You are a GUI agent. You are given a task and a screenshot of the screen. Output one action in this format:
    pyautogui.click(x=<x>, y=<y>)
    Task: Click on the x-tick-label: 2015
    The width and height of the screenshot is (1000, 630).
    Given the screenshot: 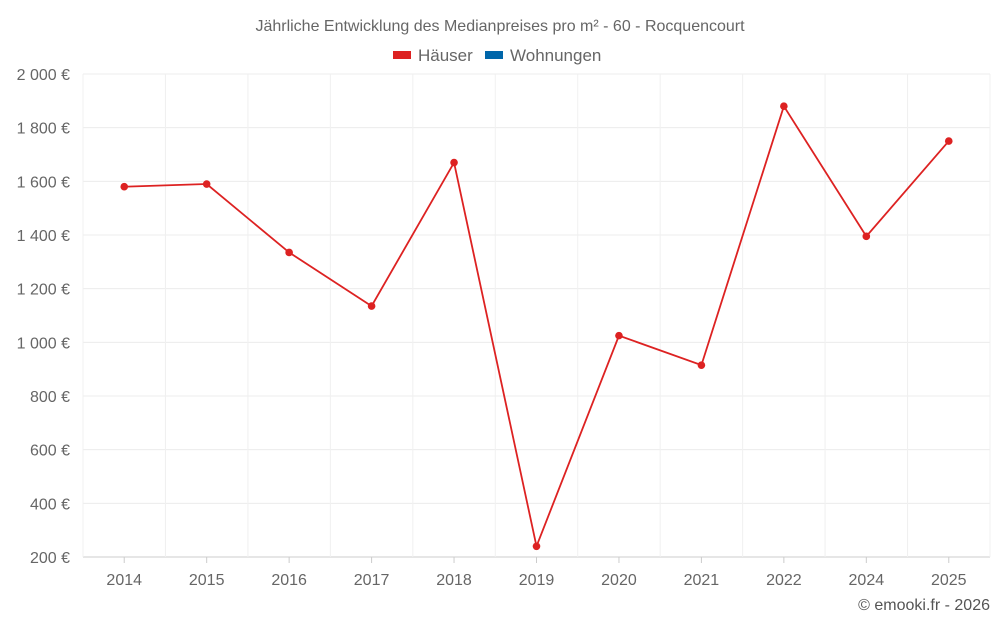 What is the action you would take?
    pyautogui.click(x=207, y=580)
    